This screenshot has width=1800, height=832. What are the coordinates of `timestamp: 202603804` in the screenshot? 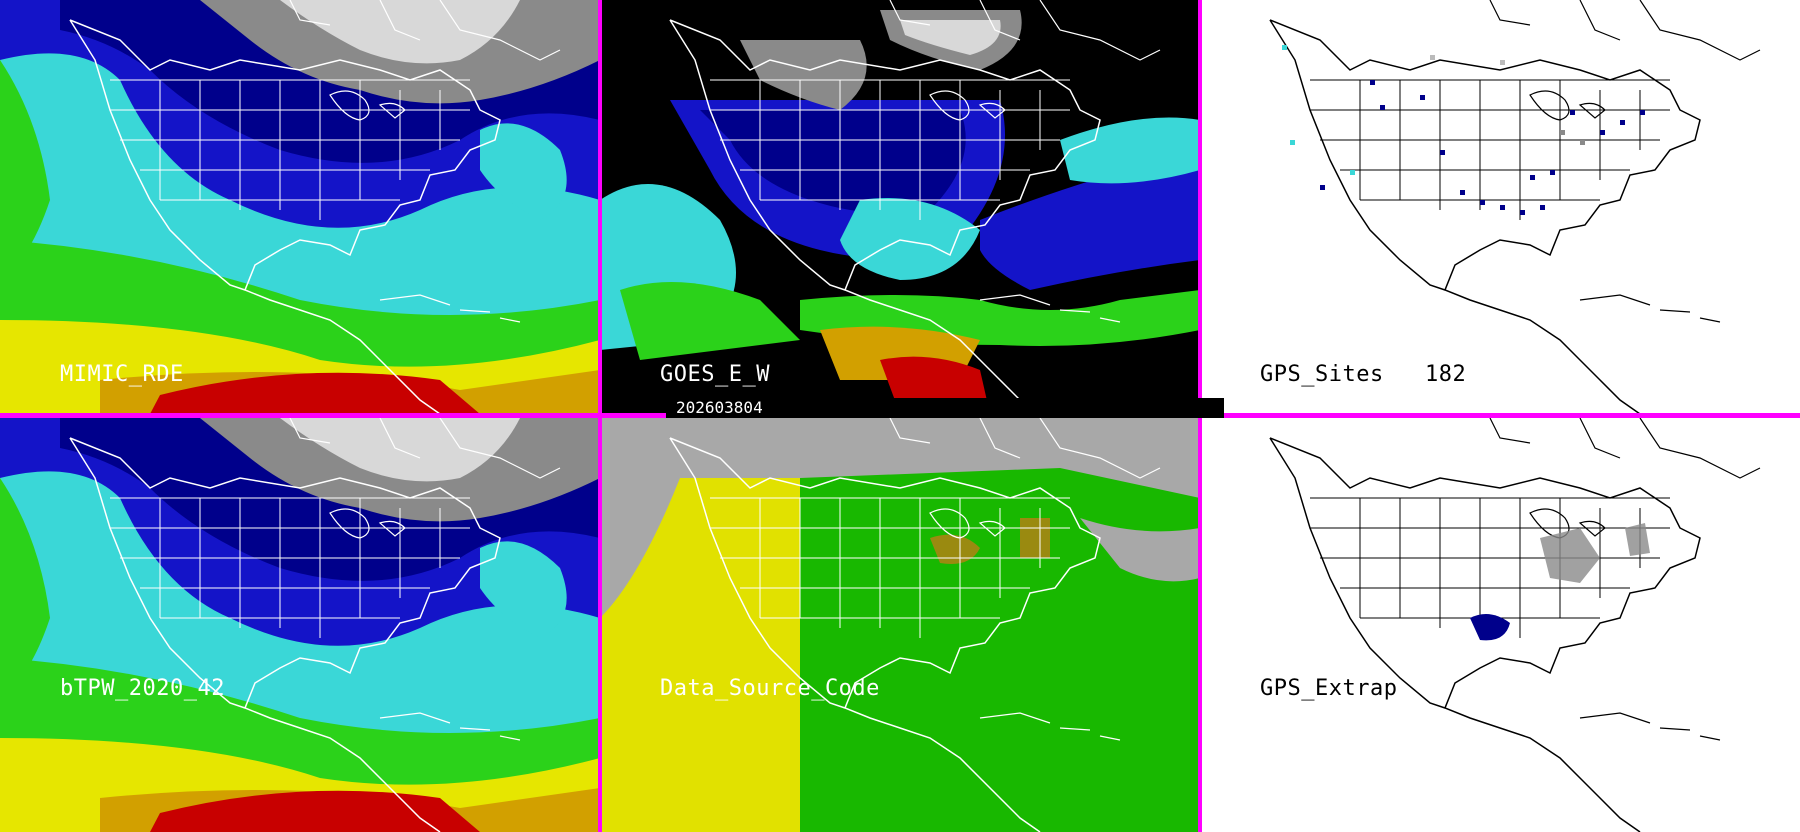 It's located at (719, 407).